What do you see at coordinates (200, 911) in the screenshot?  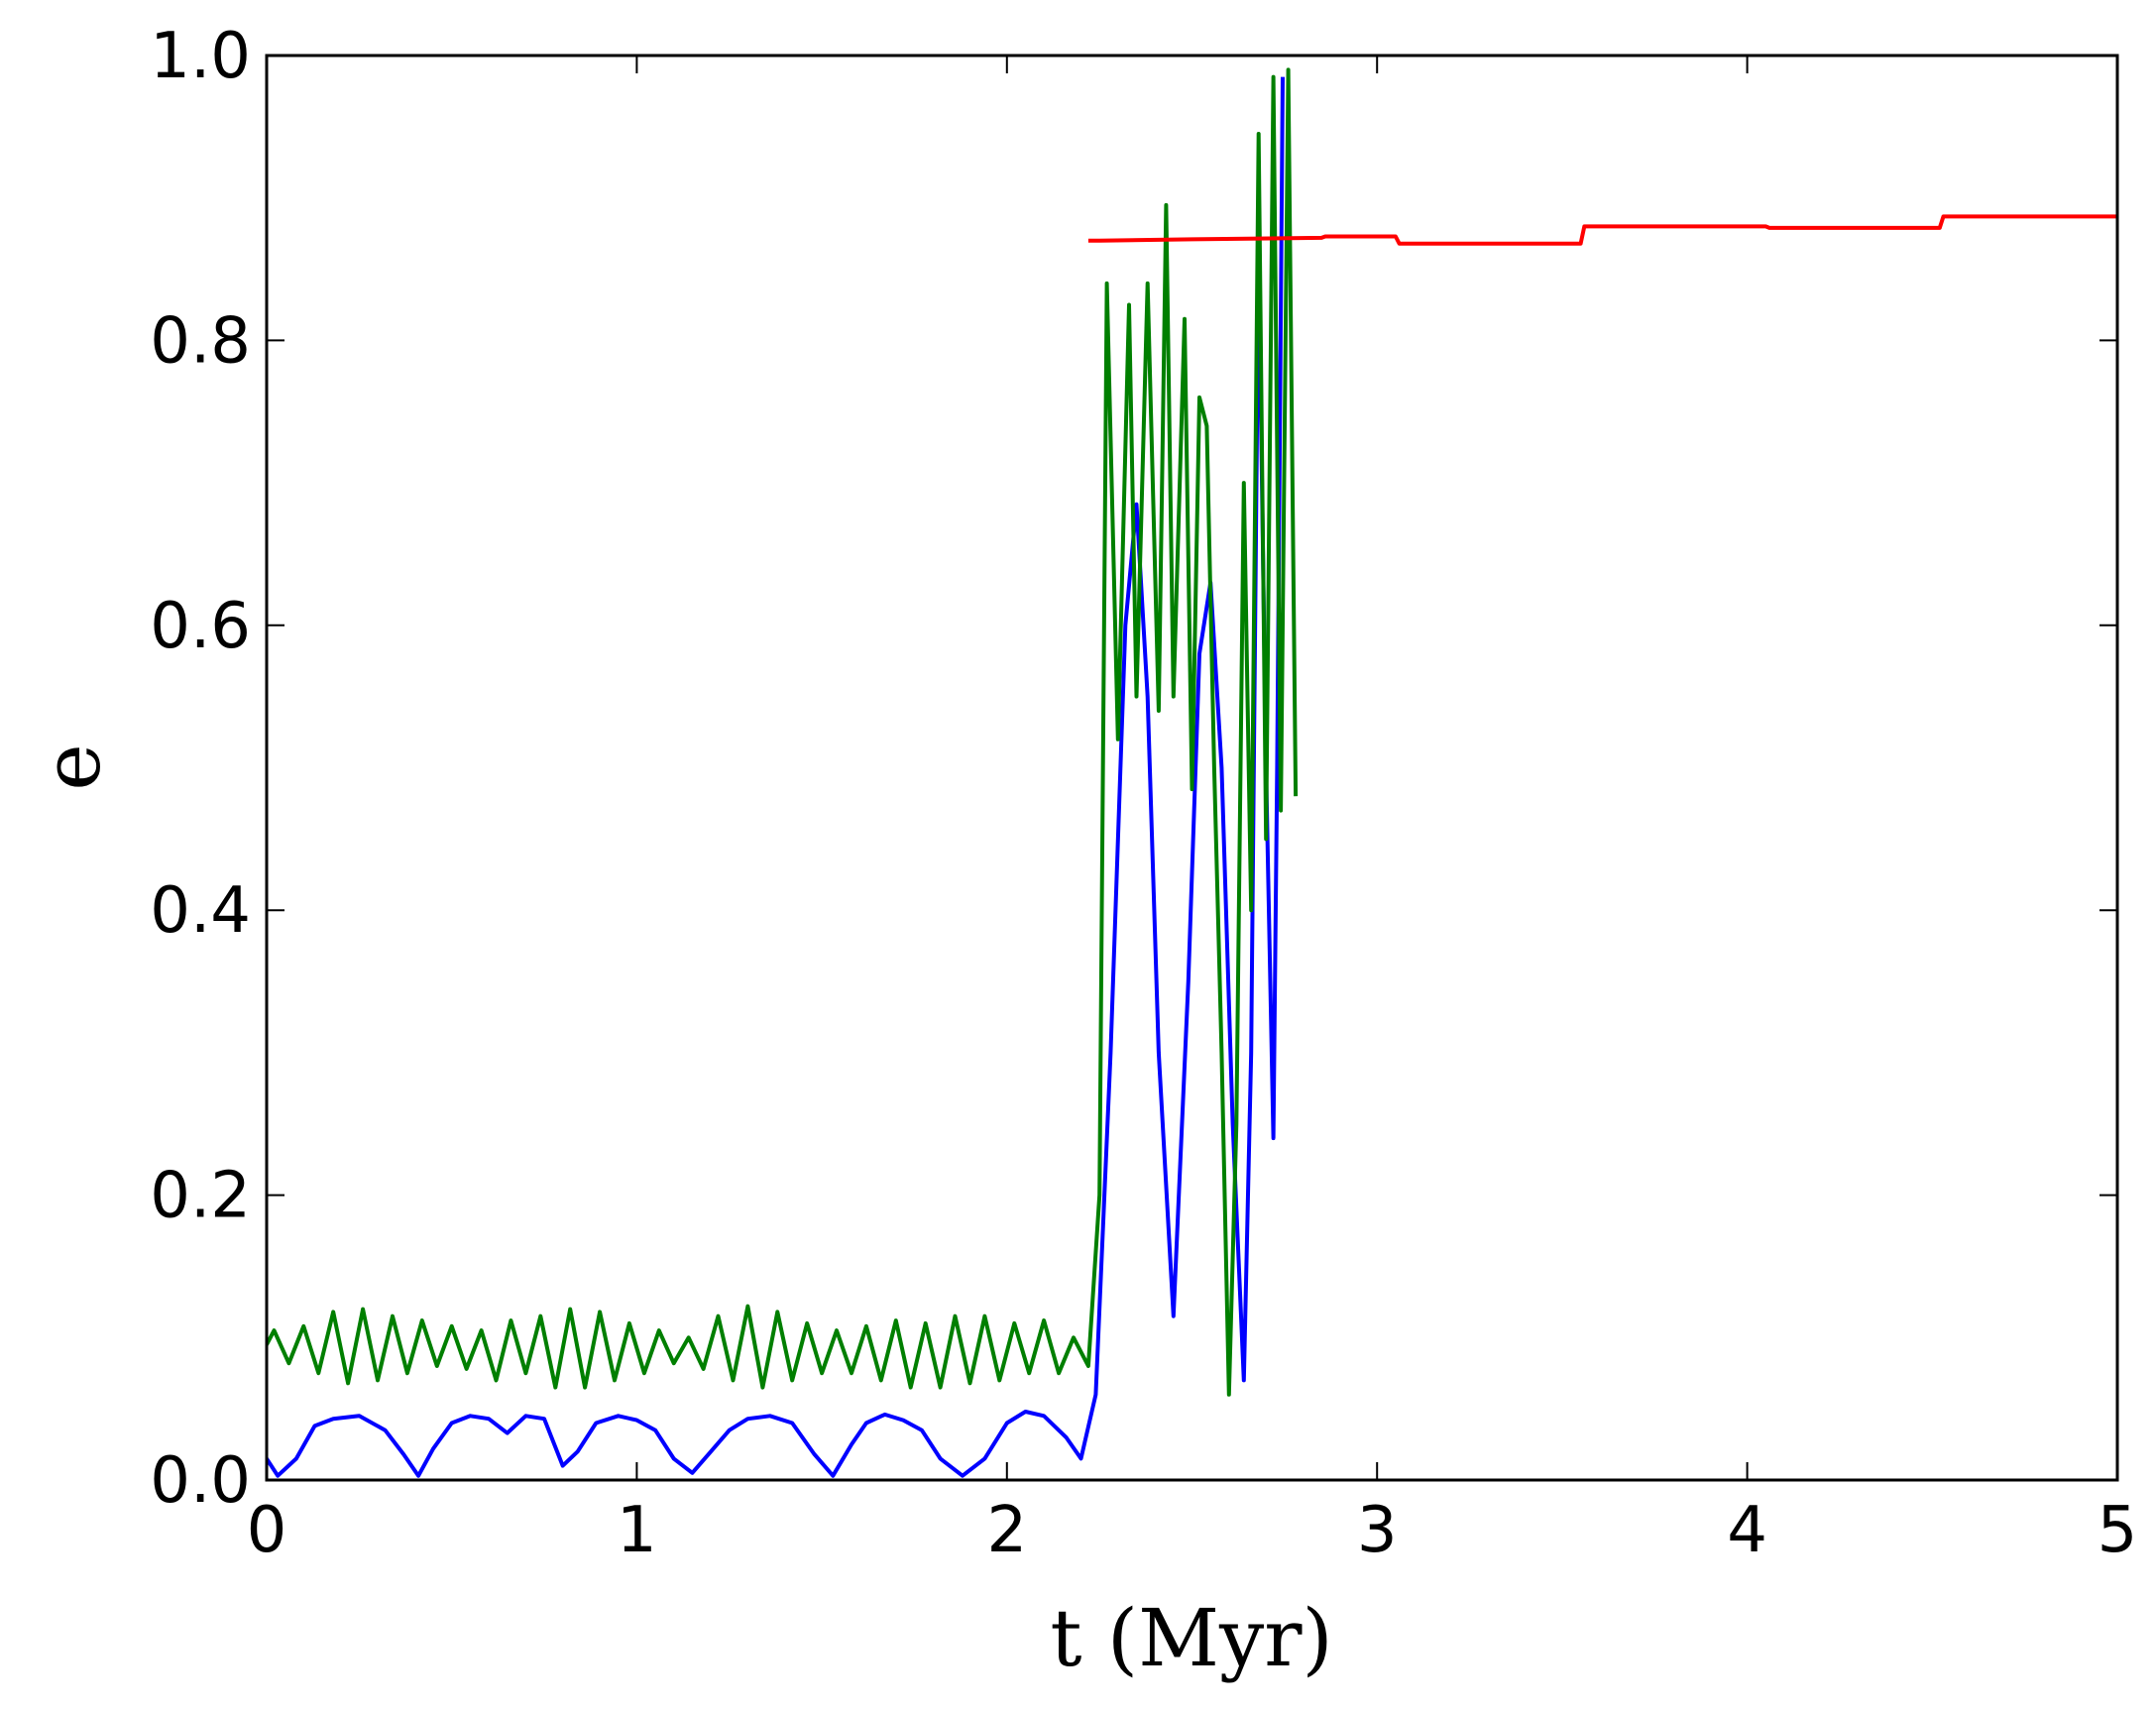 I see `y-tick-label: 0.4` at bounding box center [200, 911].